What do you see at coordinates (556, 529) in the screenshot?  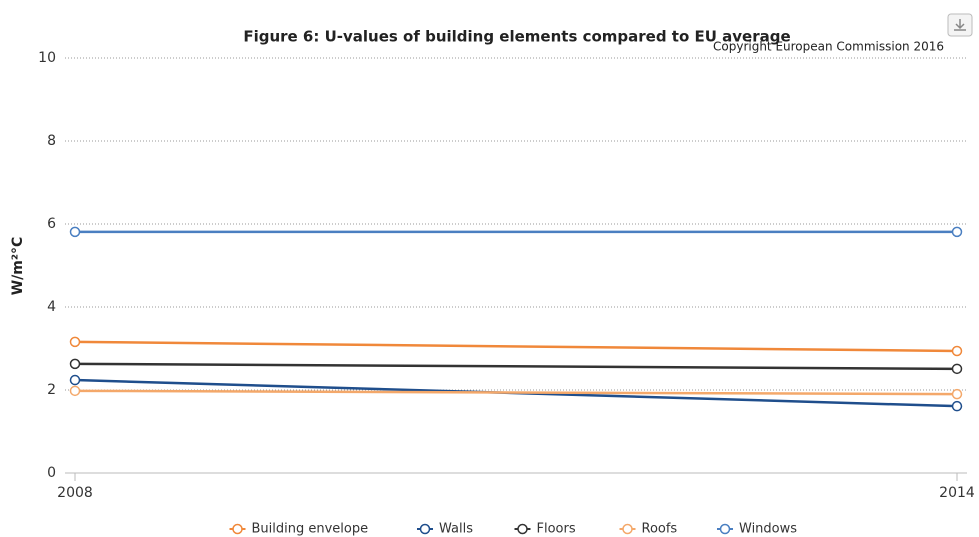 I see `legend-label: Floors` at bounding box center [556, 529].